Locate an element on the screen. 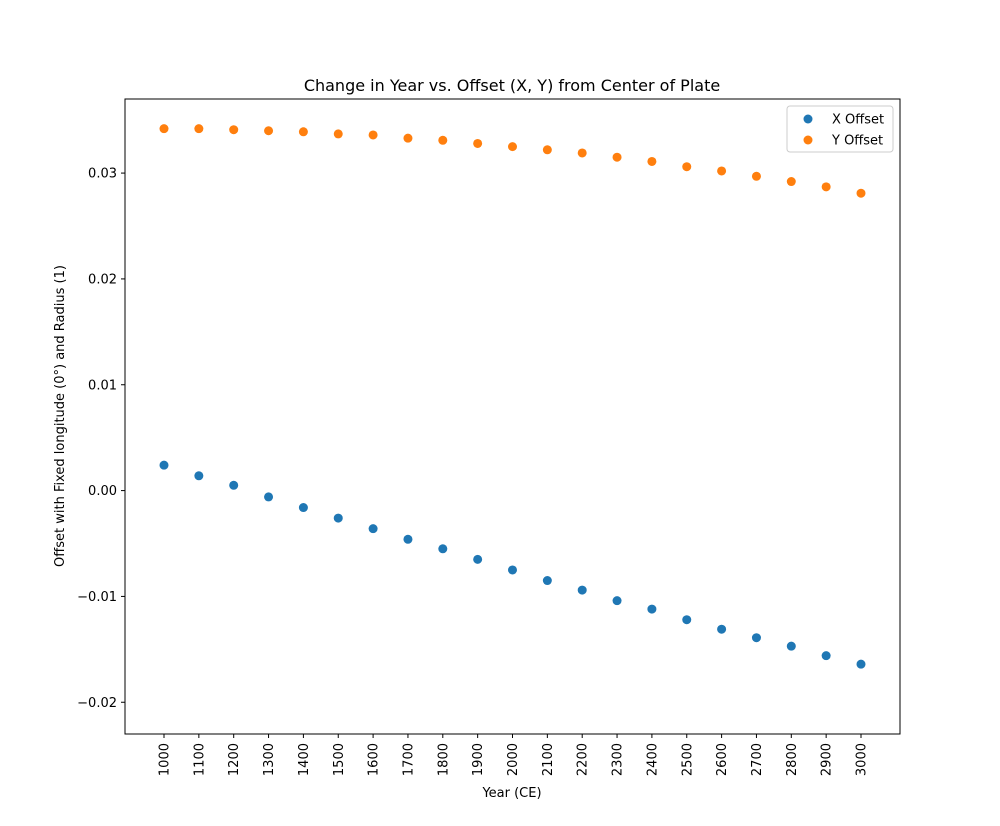 Image resolution: width=1000 pixels, height=826 pixels. x-tick-label: 1300 is located at coordinates (269, 759).